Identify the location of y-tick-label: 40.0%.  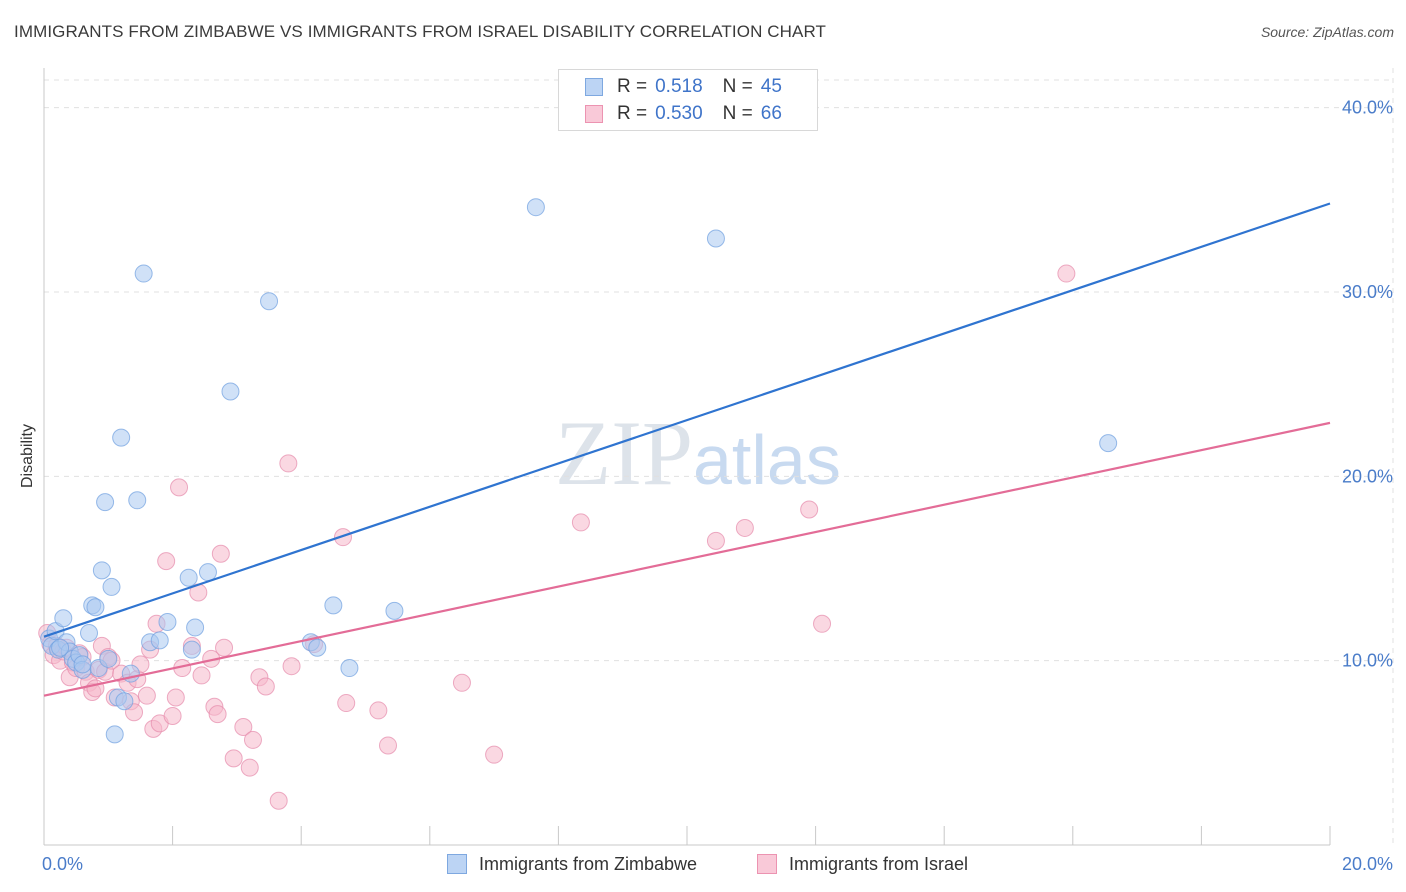
(1367, 108).